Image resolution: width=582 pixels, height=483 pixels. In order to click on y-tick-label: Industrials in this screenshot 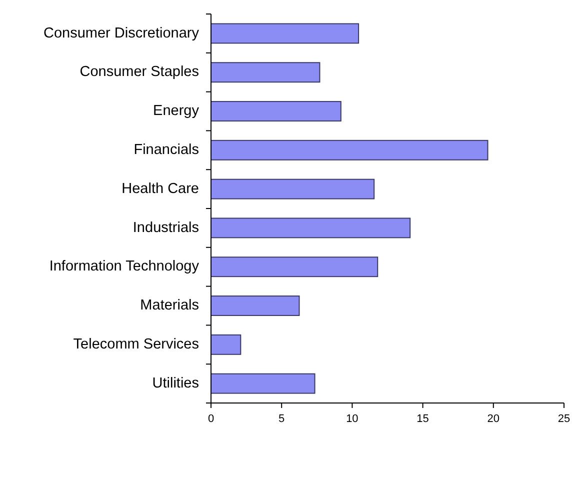, I will do `click(165, 228)`.